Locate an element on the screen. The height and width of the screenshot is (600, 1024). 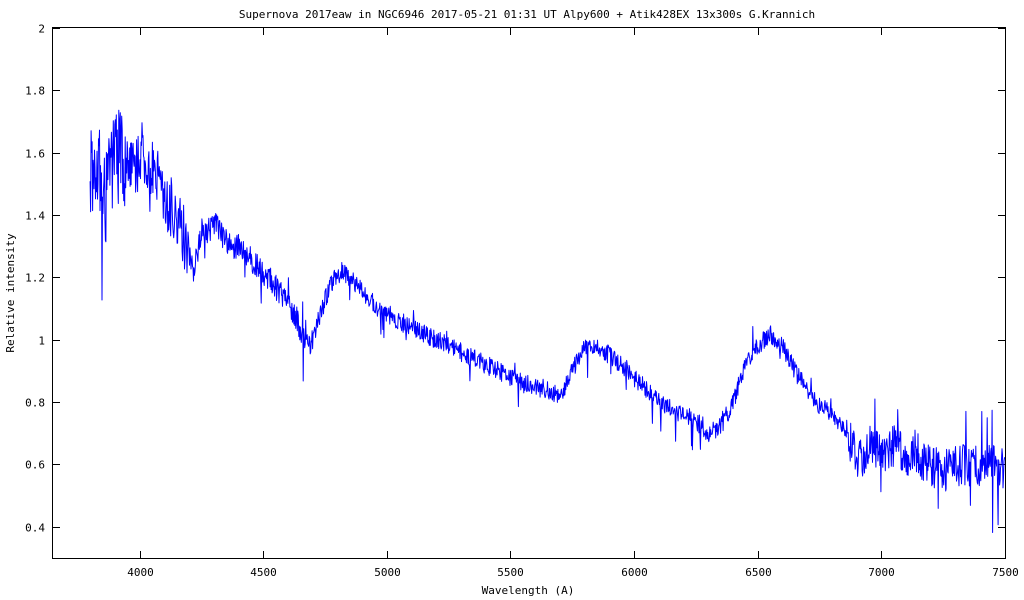
y-tick-label: 0.6 is located at coordinates (35, 465).